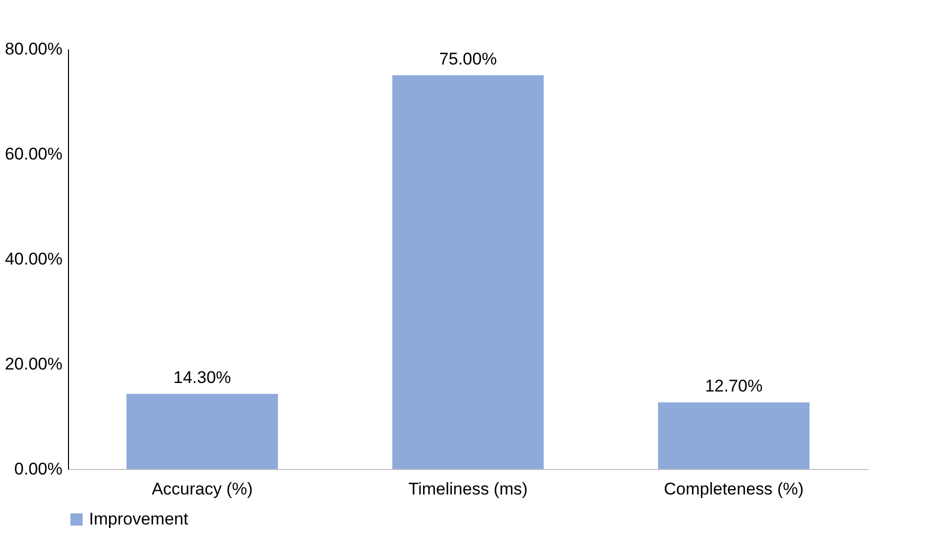 The height and width of the screenshot is (559, 941). Describe the element at coordinates (33, 49) in the screenshot. I see `y-tick-label: 80.00%` at that location.